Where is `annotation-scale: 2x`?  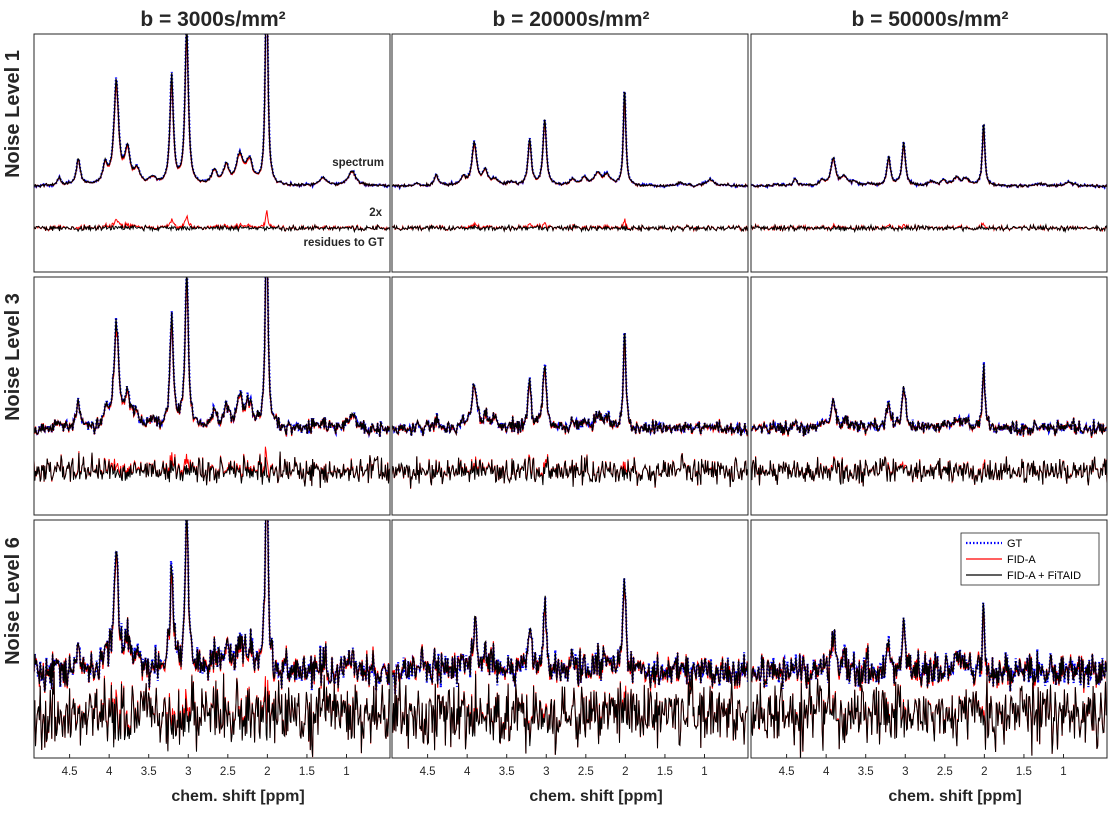
annotation-scale: 2x is located at coordinates (375, 213).